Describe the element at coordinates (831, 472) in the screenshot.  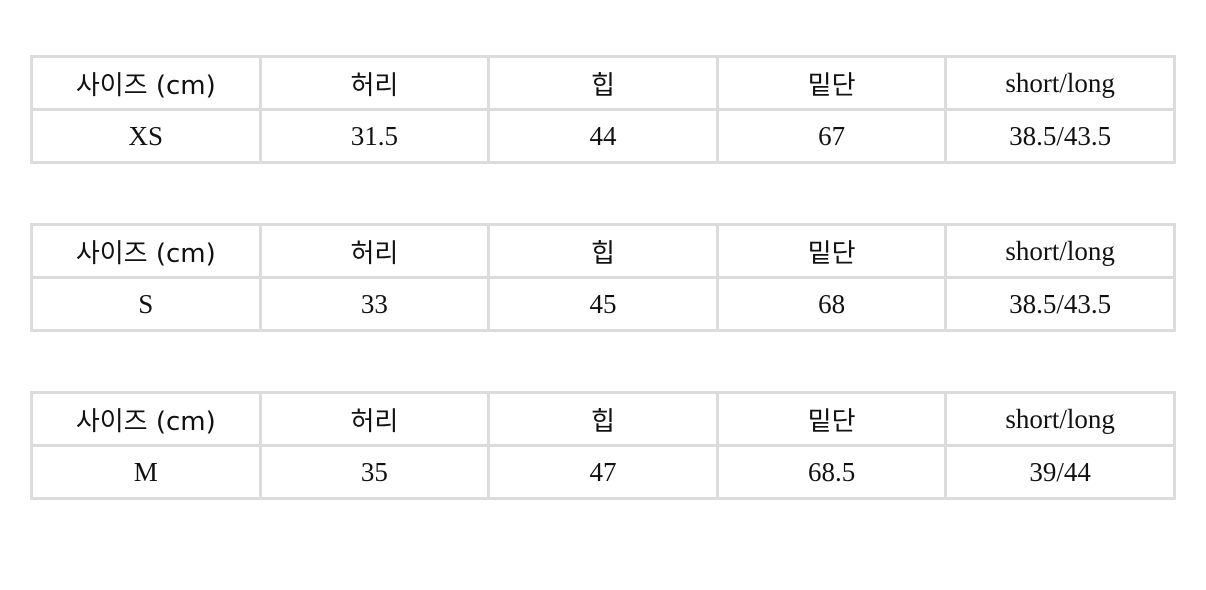
I see `hem-value: 68.5` at that location.